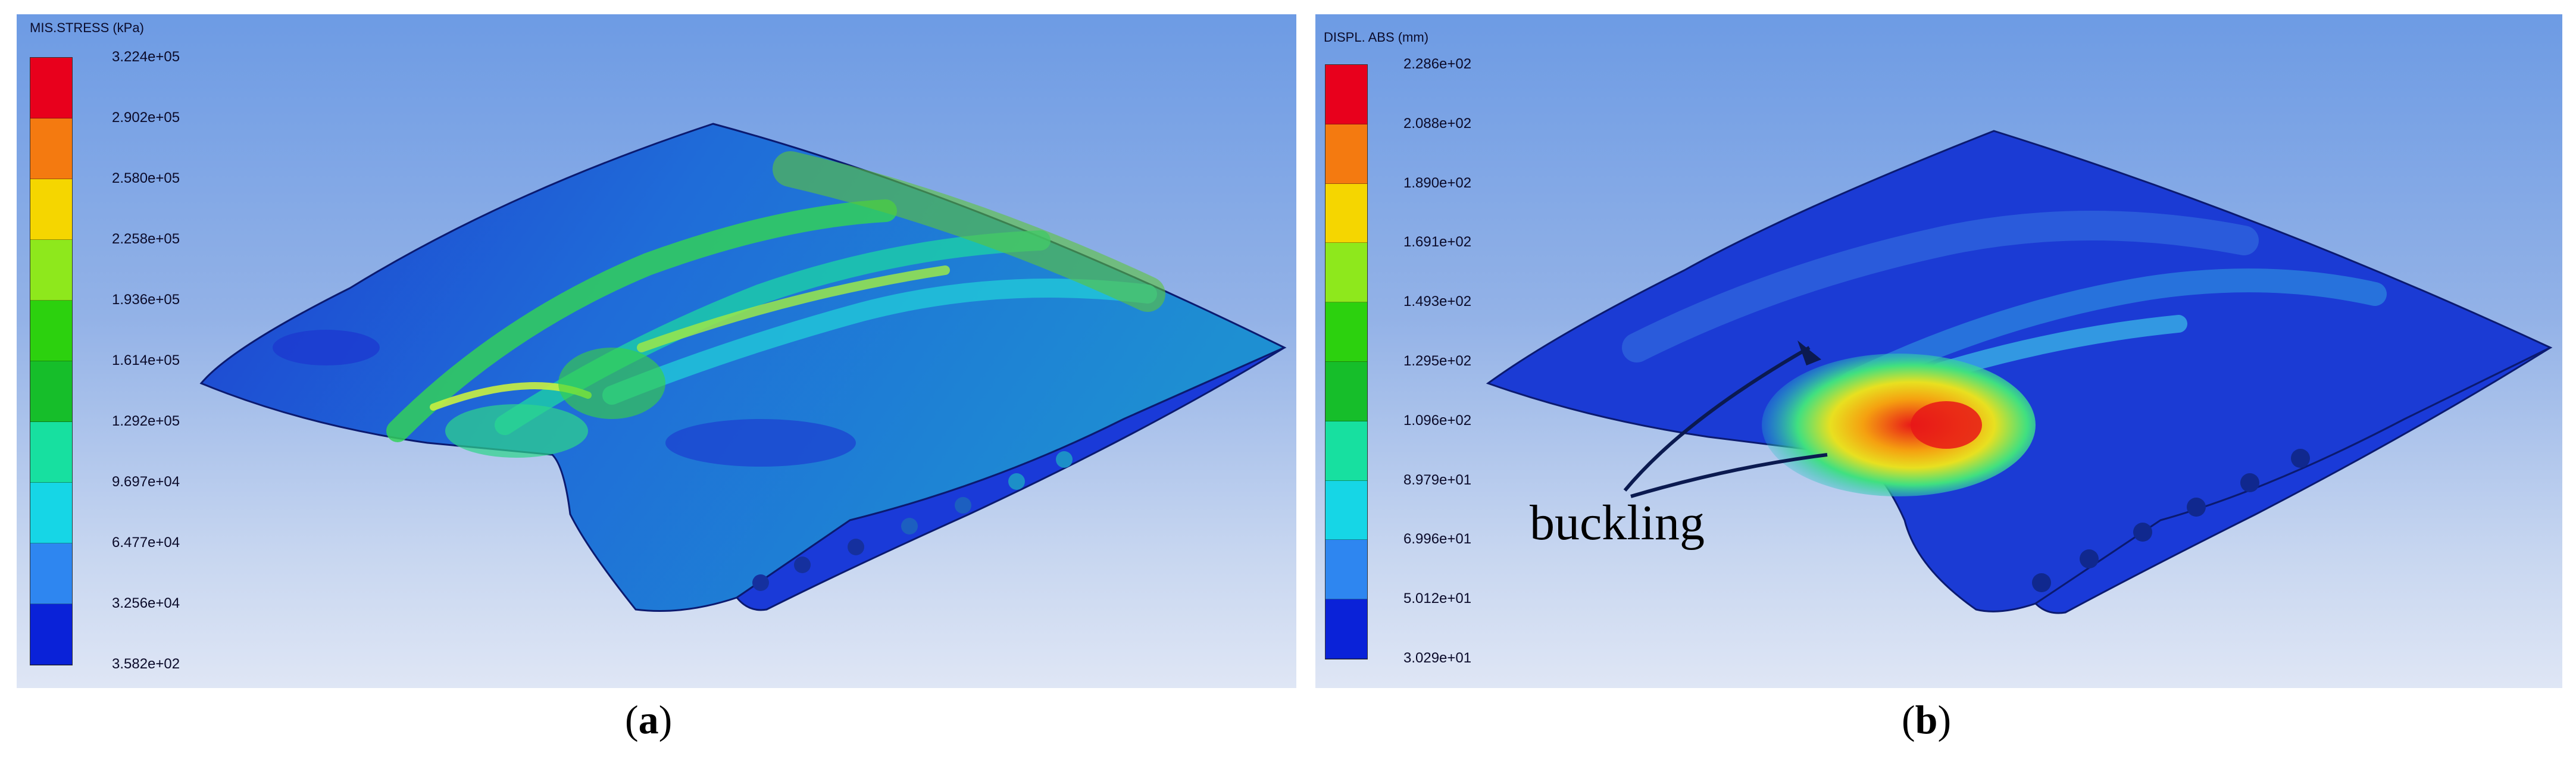  What do you see at coordinates (146, 360) in the screenshot?
I see `colorbar-tick-label: 1.614e+05` at bounding box center [146, 360].